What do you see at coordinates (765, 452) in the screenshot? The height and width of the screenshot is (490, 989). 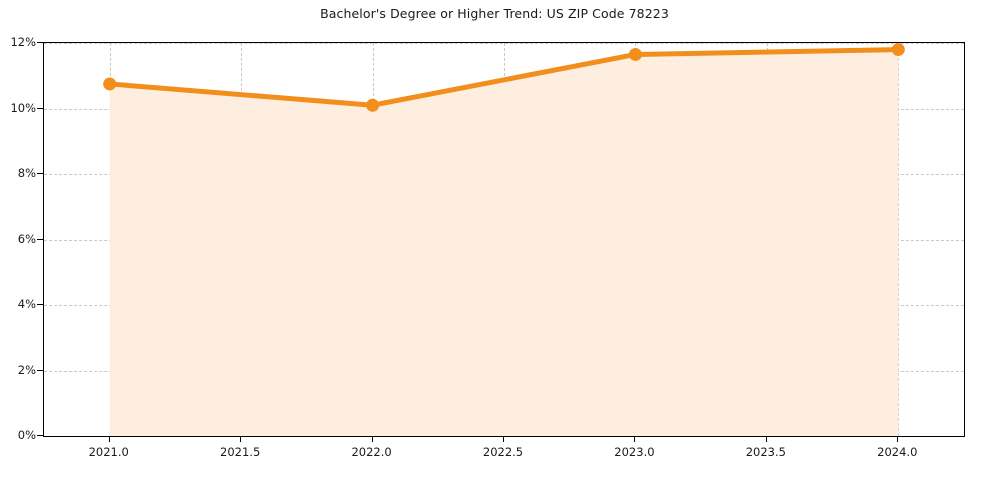 I see `x-axis-tick-label: 2023.5` at bounding box center [765, 452].